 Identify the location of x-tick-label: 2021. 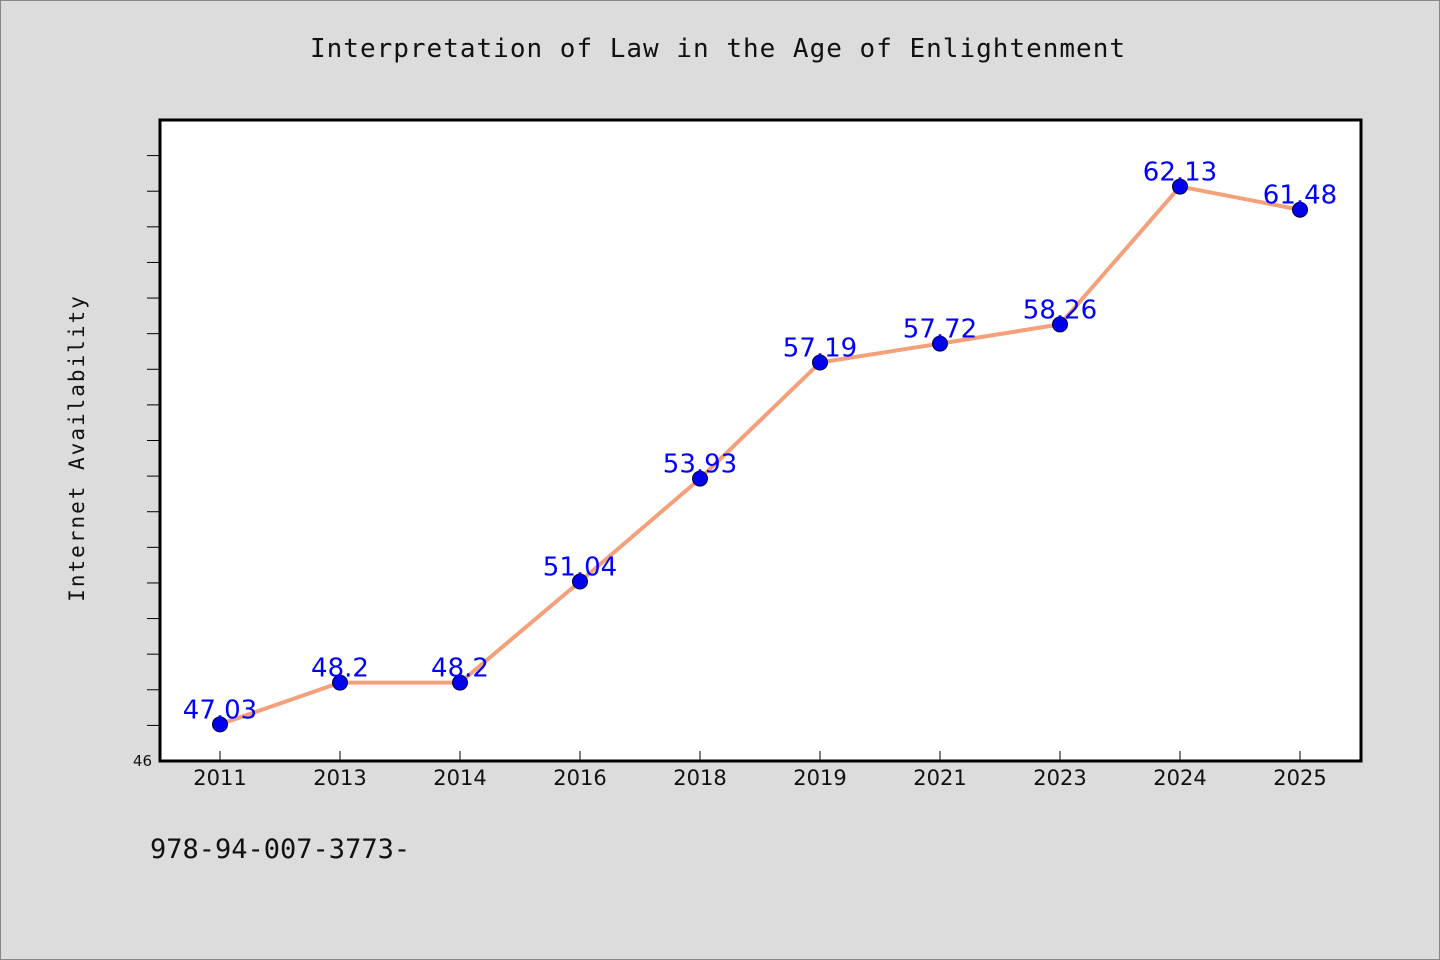
(939, 778).